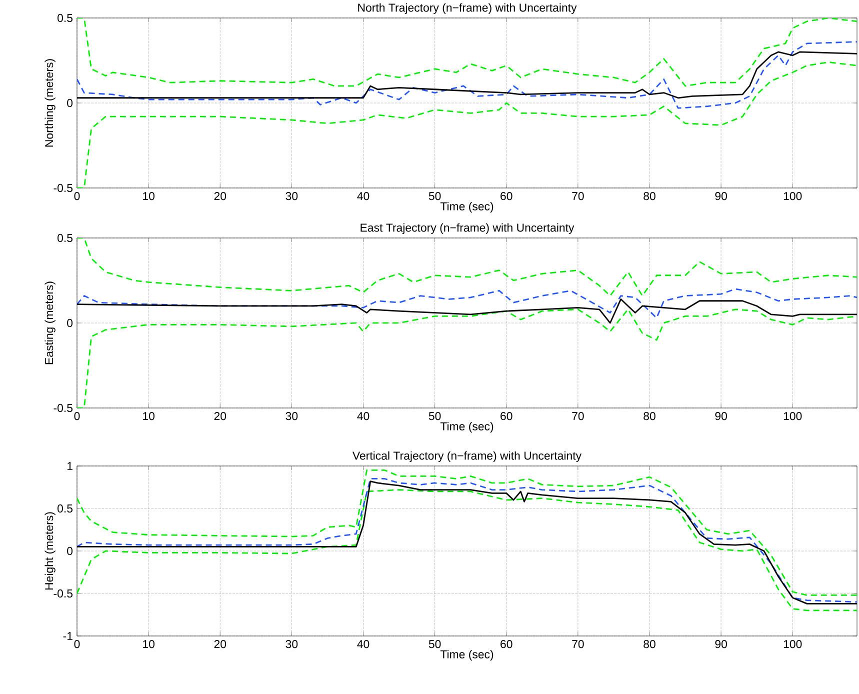 This screenshot has width=859, height=694. What do you see at coordinates (50, 323) in the screenshot?
I see `y-axis-title: Easting (meters)` at bounding box center [50, 323].